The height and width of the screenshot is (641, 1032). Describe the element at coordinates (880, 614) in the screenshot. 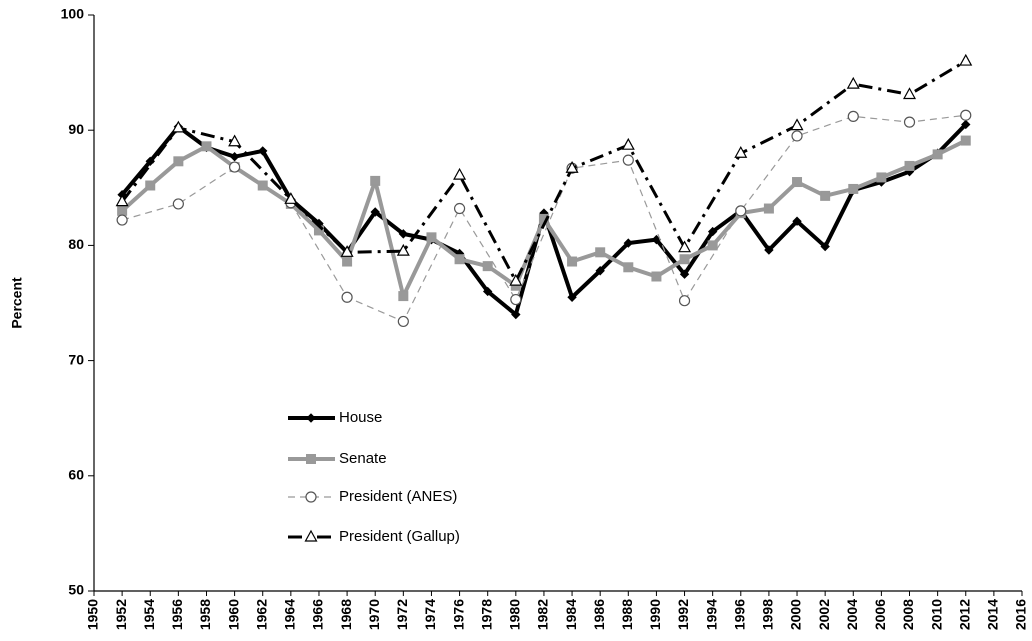

I see `x-tick-label: 2006` at that location.